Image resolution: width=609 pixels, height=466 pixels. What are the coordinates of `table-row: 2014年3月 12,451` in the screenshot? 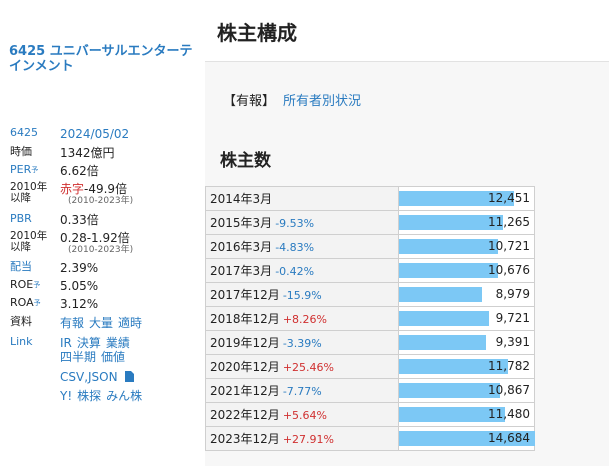 It's located at (370, 198).